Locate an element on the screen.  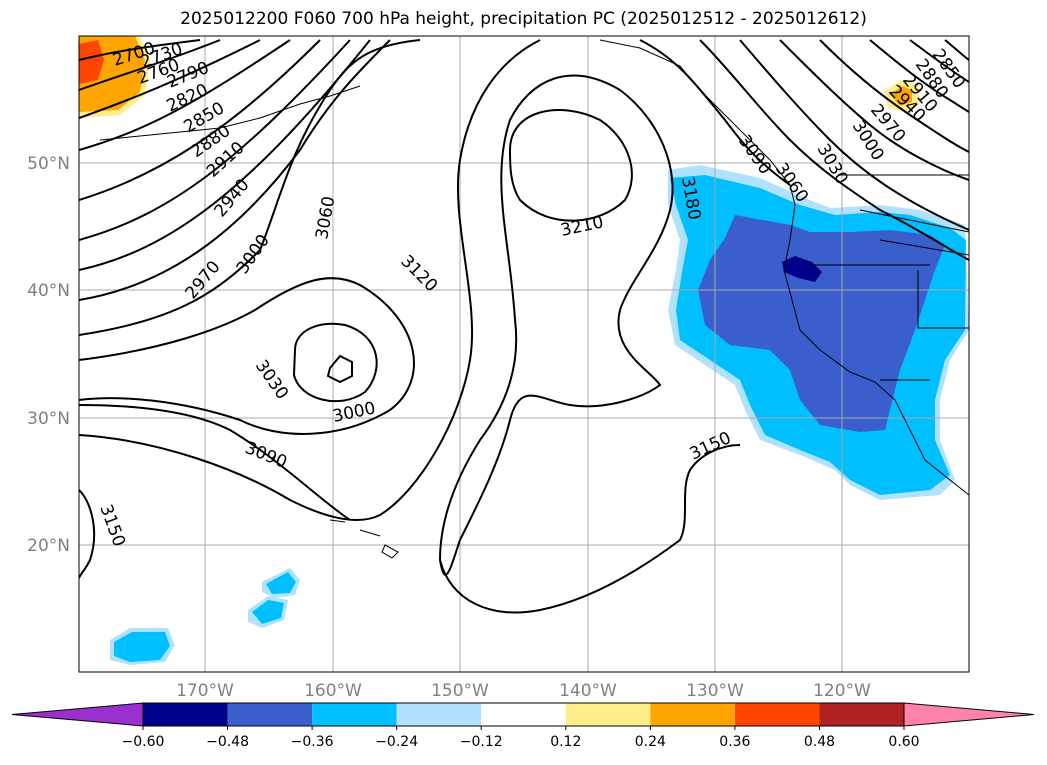
lon-tick-160w: 160°W is located at coordinates (333, 691).